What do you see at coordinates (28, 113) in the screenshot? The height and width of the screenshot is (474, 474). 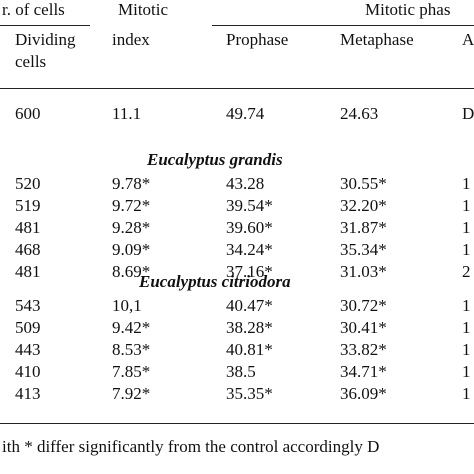 I see `cell: 600` at bounding box center [28, 113].